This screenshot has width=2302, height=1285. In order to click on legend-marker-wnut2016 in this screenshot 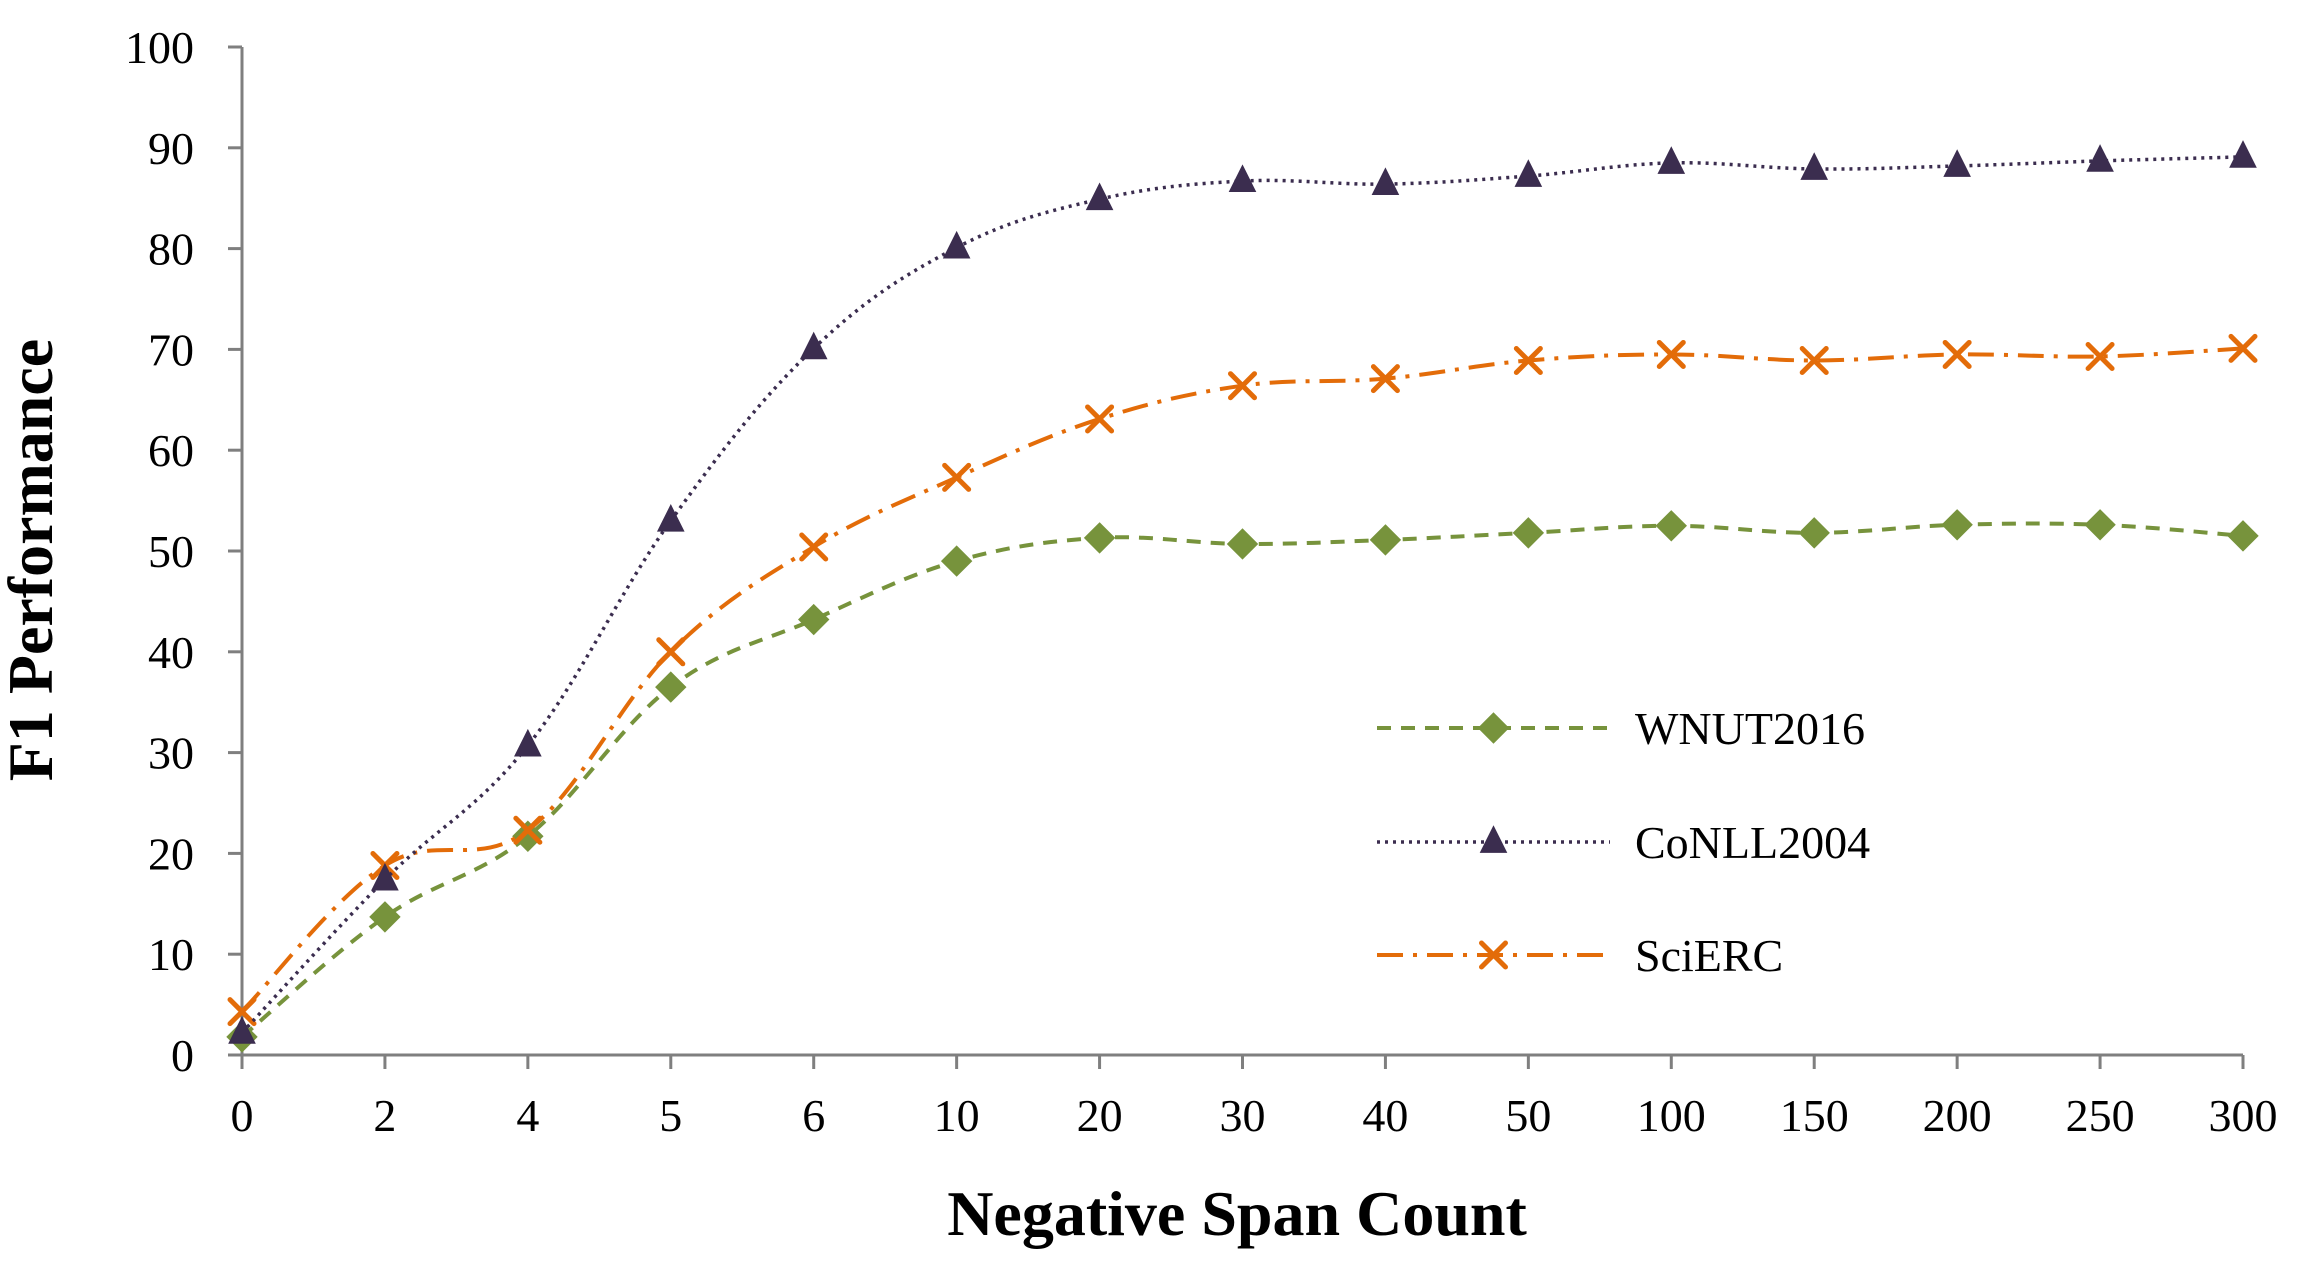, I will do `click(1493, 728)`.